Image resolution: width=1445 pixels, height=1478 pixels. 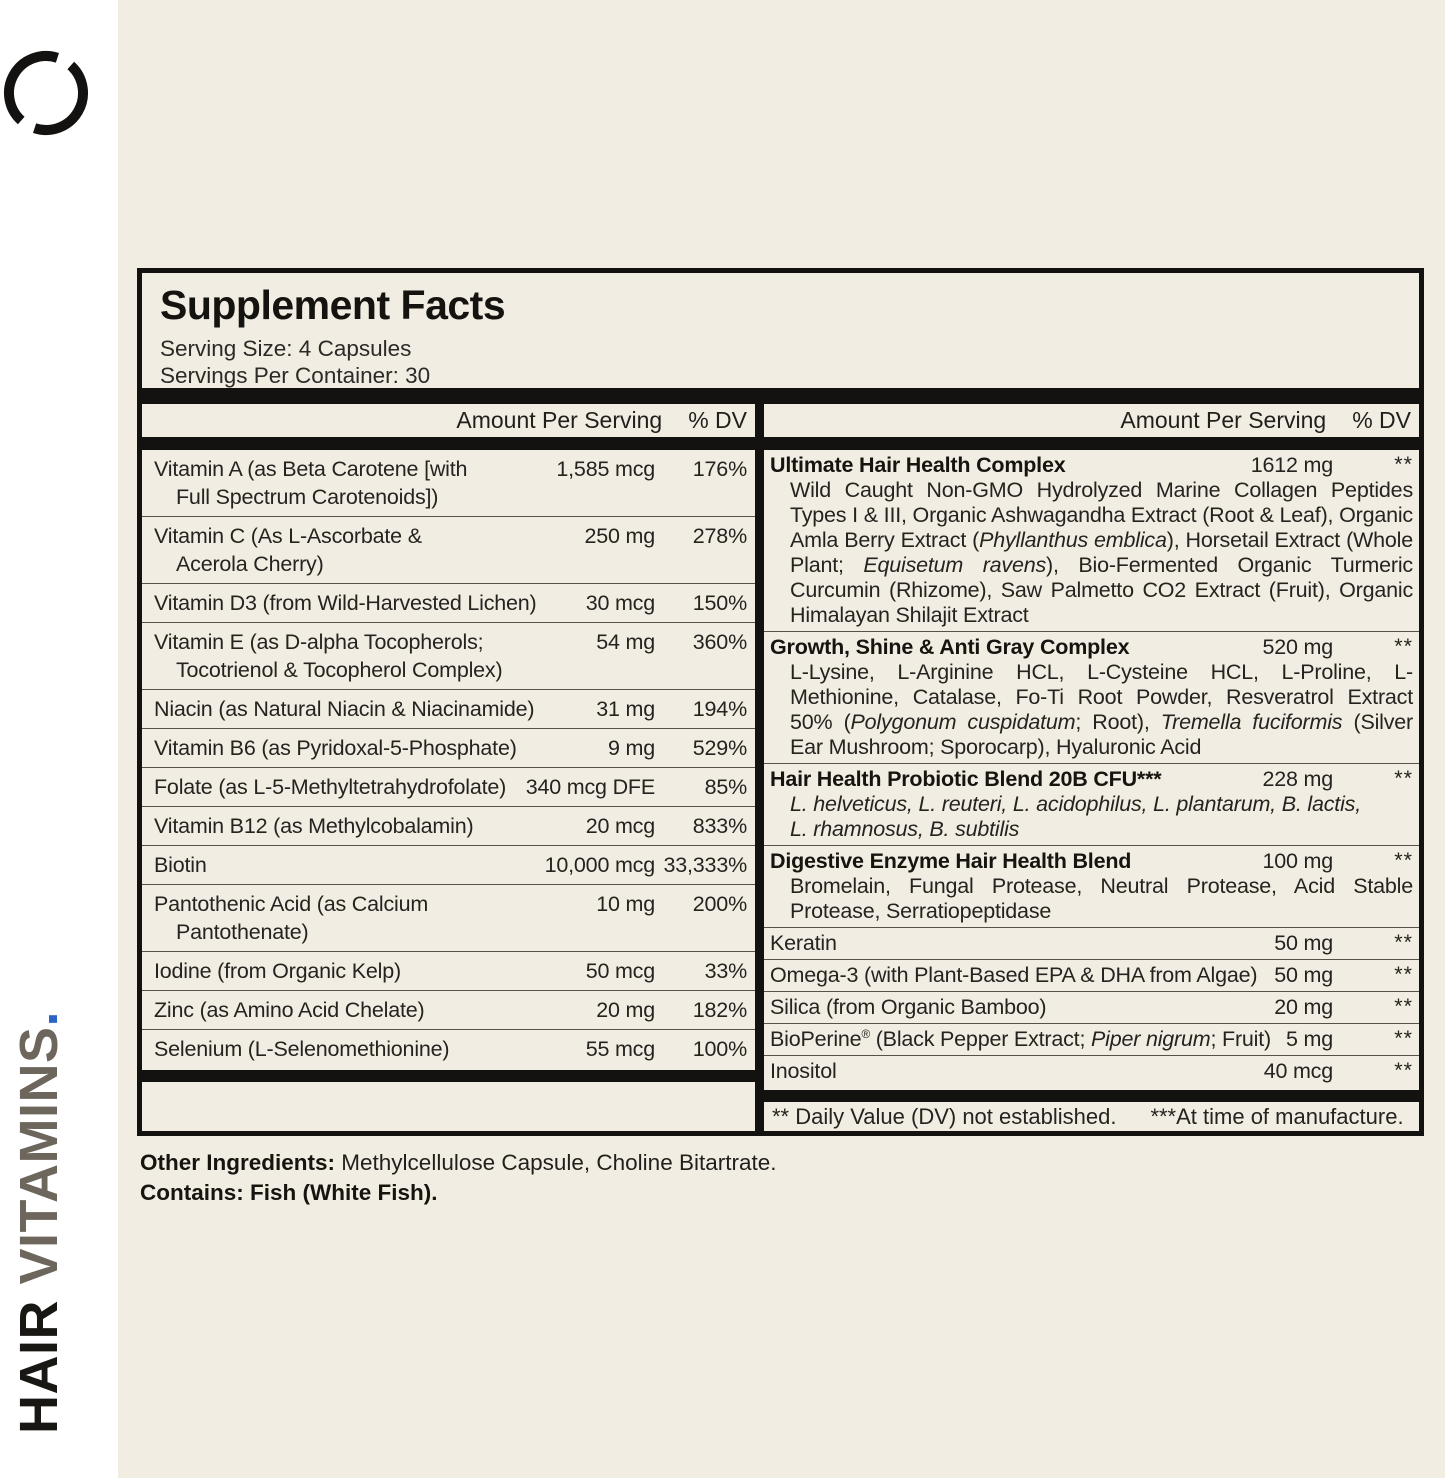 What do you see at coordinates (726, 787) in the screenshot?
I see `ingredient-dv: 85%` at bounding box center [726, 787].